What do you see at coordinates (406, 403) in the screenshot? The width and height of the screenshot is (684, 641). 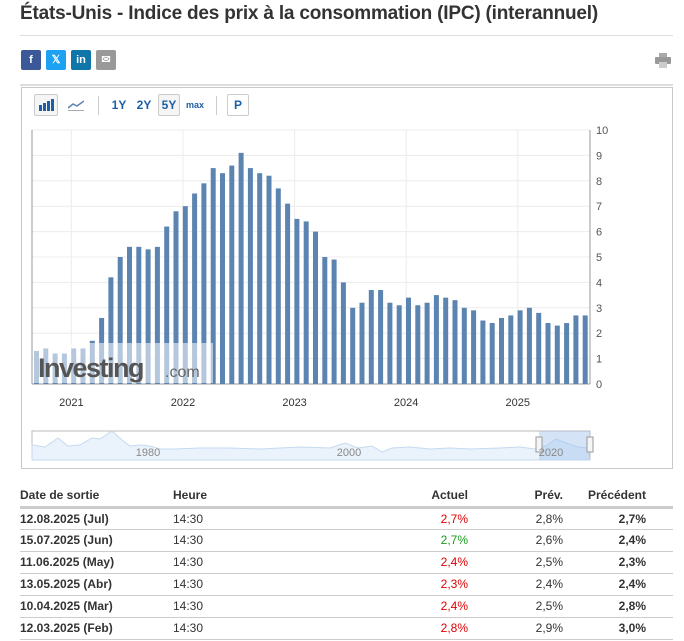 I see `x-tick-label: 2024` at bounding box center [406, 403].